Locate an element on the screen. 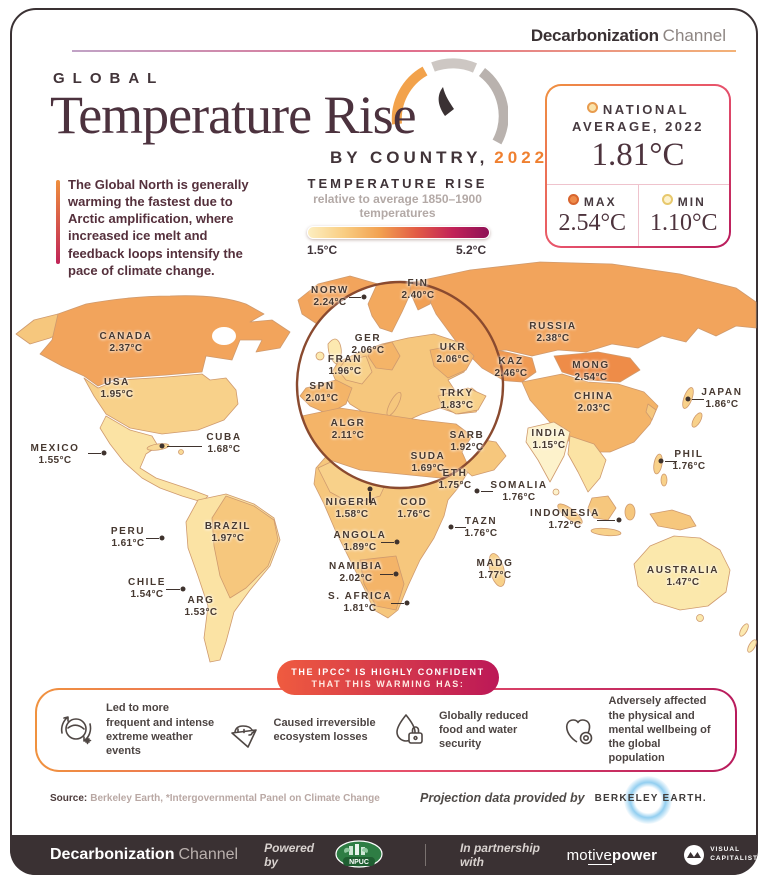 This screenshot has width=768, height=883. npuc-text: NPUC is located at coordinates (359, 862).